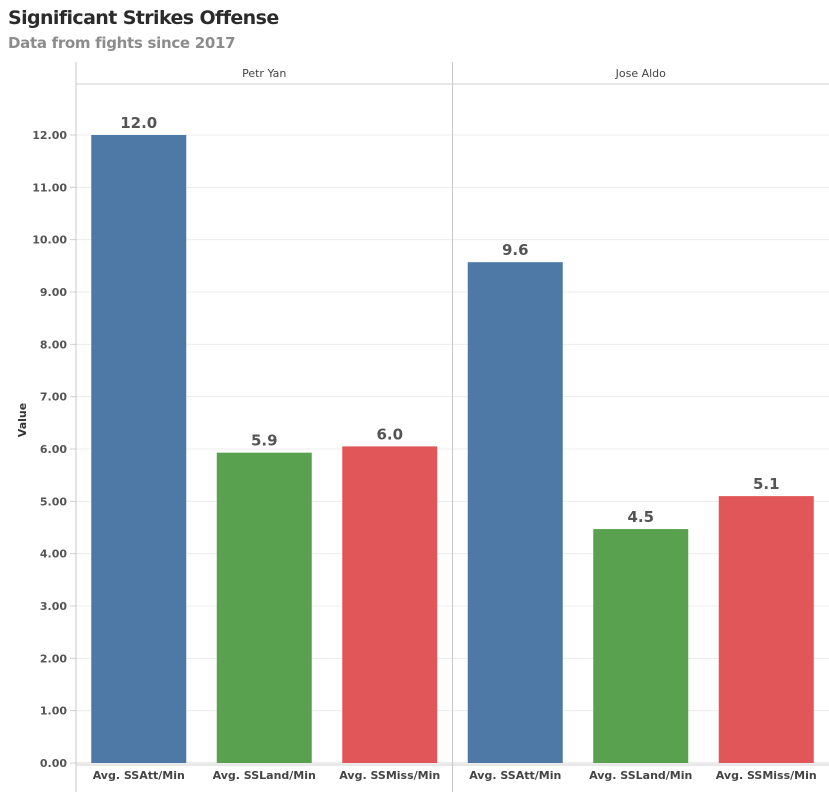  Describe the element at coordinates (49, 135) in the screenshot. I see `y-tick-label: 12.00` at that location.